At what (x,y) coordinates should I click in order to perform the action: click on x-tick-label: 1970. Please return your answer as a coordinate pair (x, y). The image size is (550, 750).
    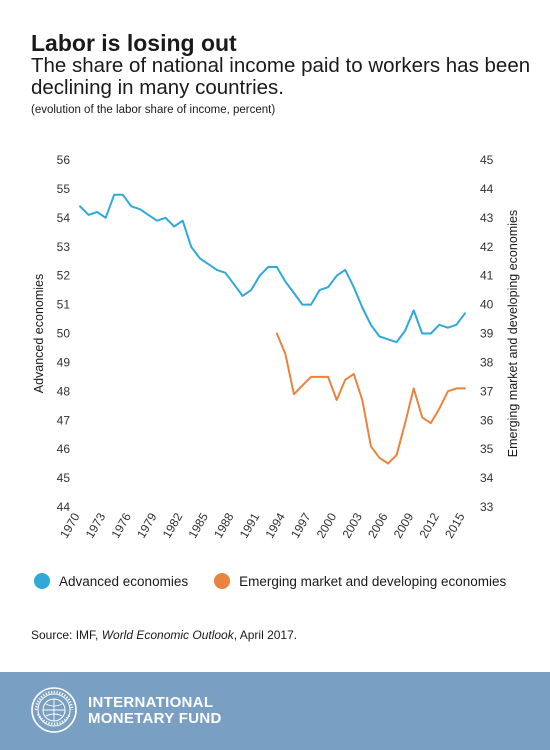
    Looking at the image, I should click on (70, 525).